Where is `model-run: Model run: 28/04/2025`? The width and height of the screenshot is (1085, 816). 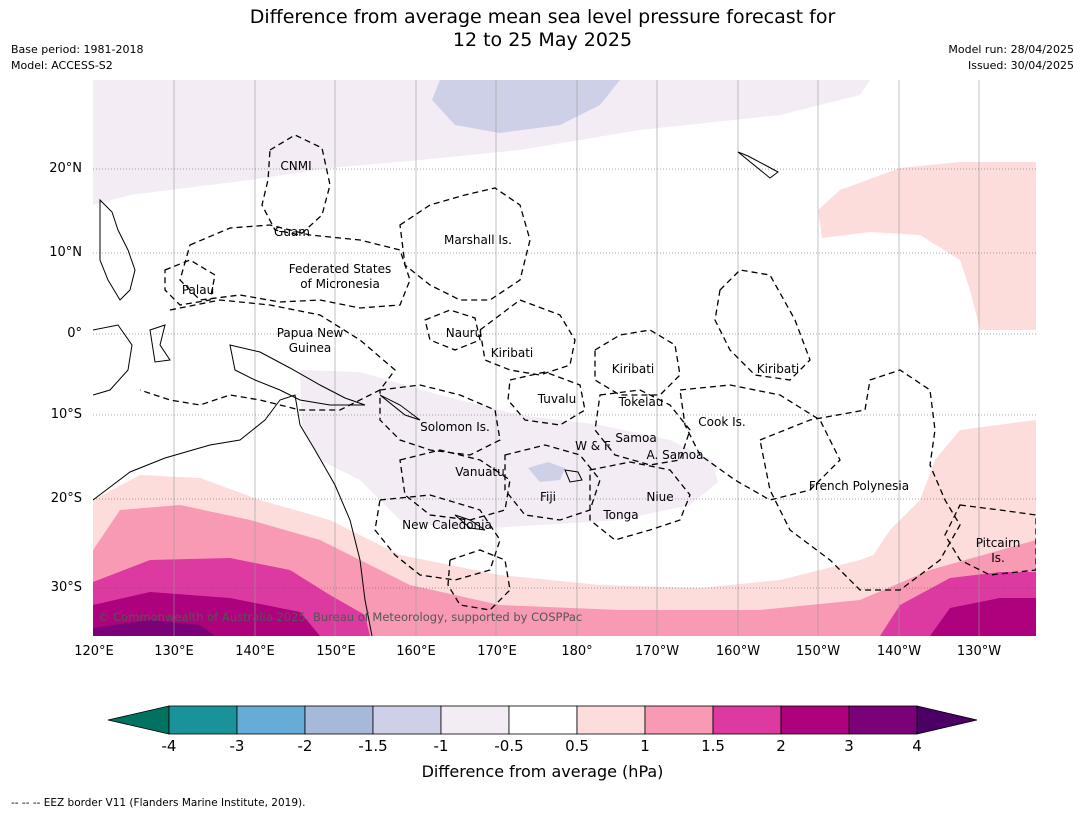 model-run: Model run: 28/04/2025 is located at coordinates (1011, 49).